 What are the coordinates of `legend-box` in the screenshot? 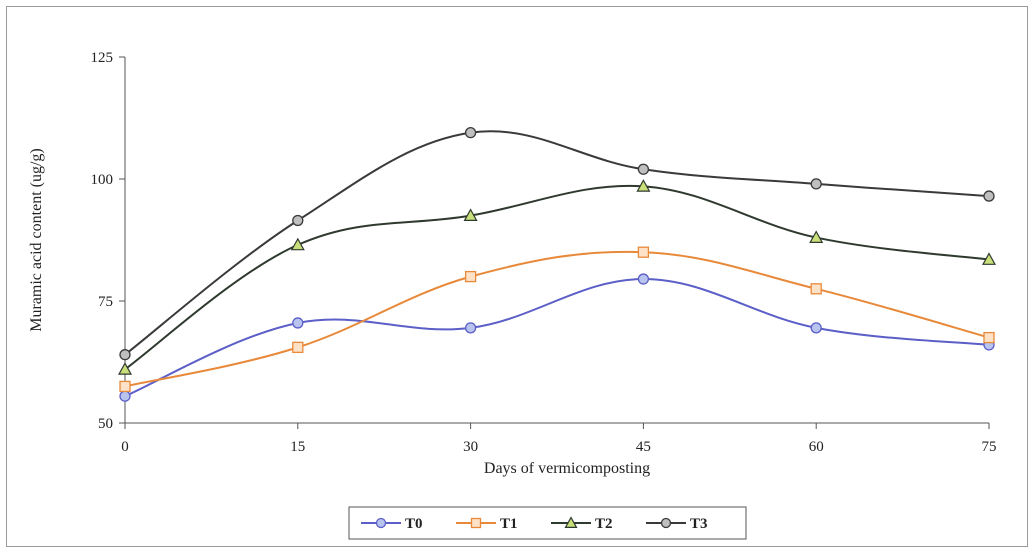 It's located at (547, 523).